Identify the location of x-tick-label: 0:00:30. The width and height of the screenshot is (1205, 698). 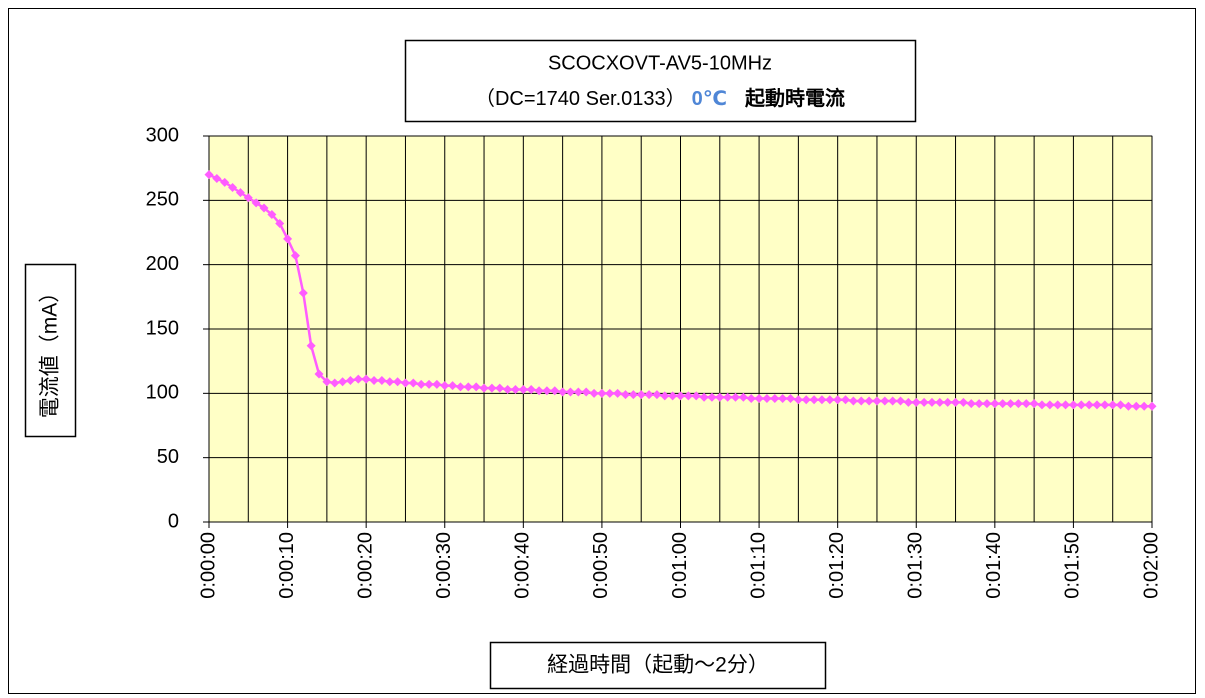
(444, 565).